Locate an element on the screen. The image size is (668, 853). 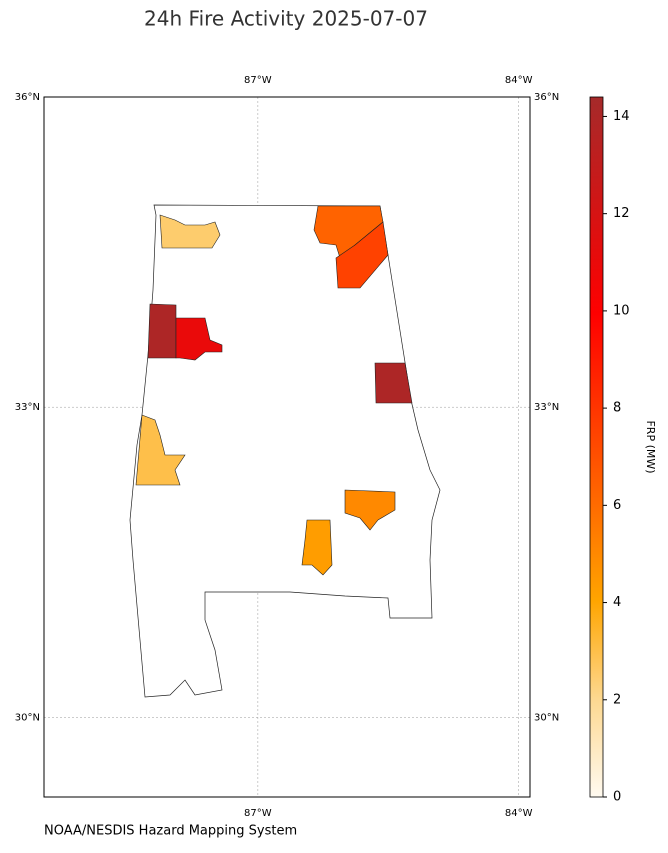
colorbar-tick-label: 4 is located at coordinates (617, 602).